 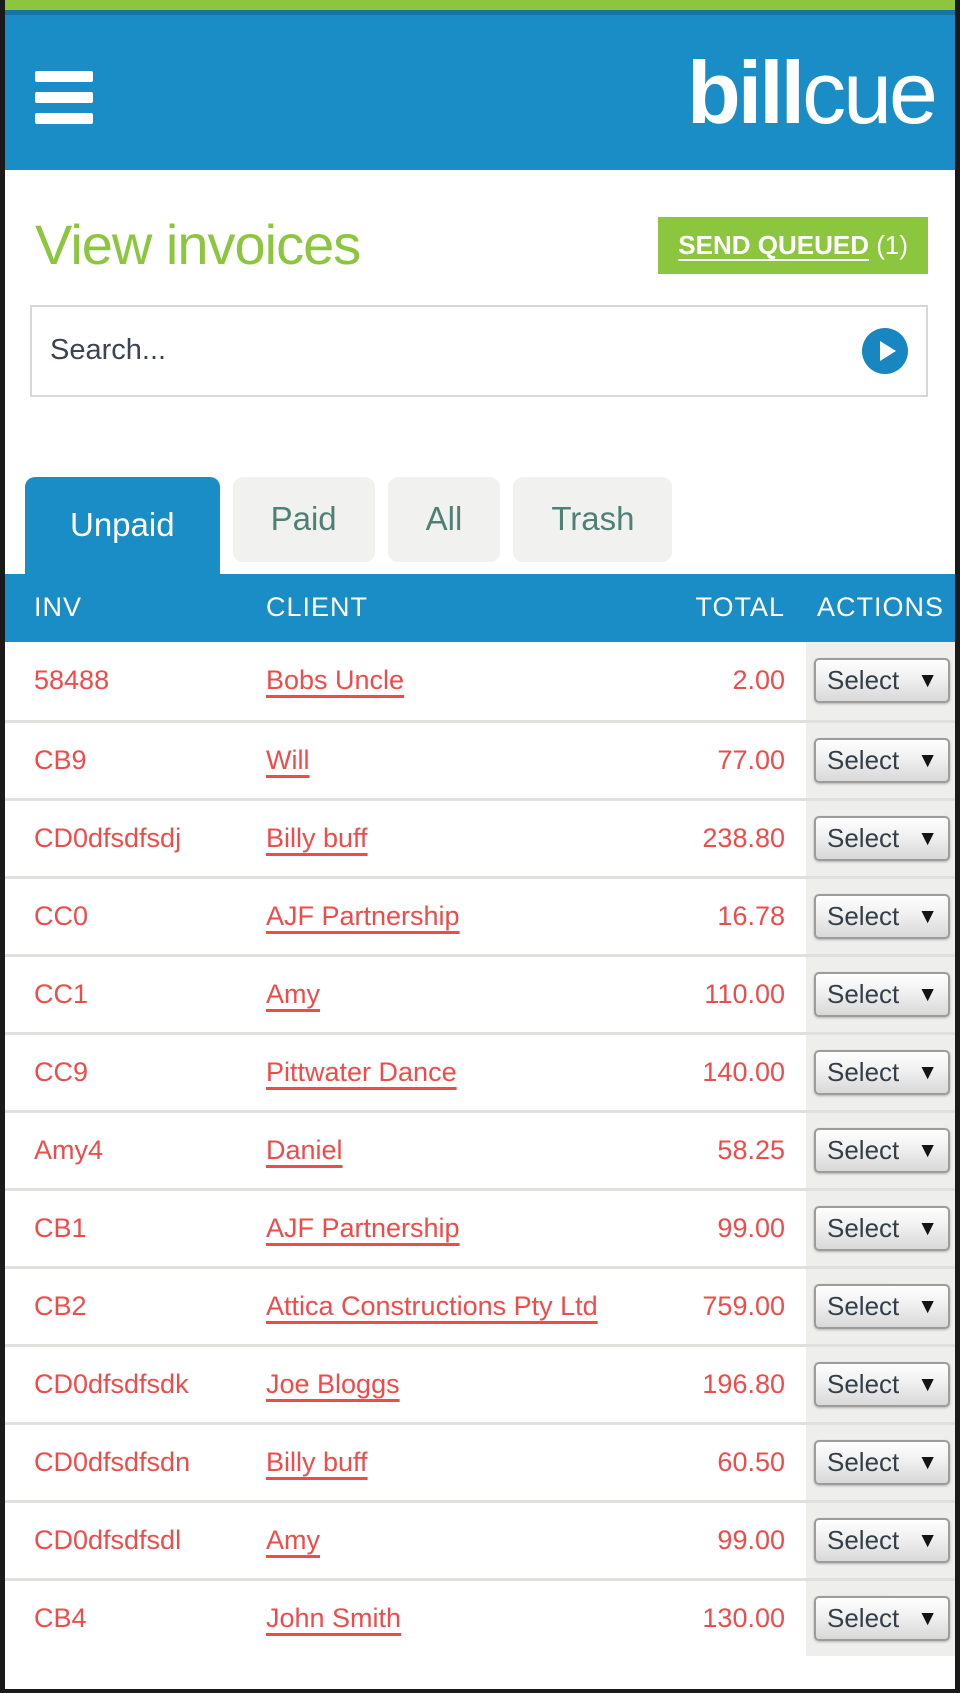 I want to click on invoice-number: CD0dfsdfsdl, so click(x=108, y=1539).